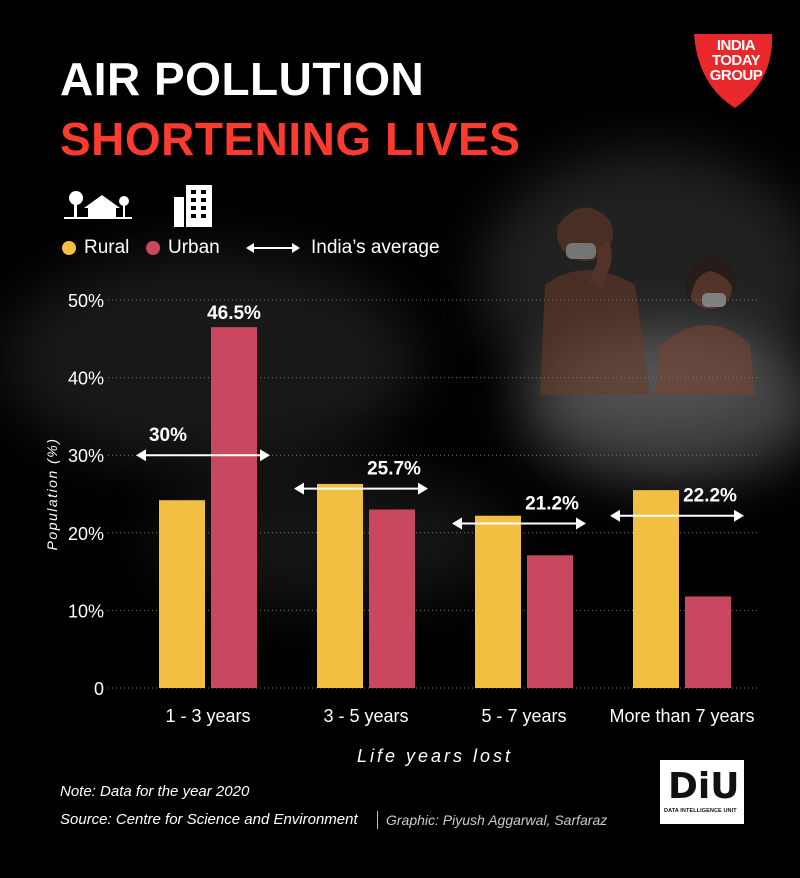 The width and height of the screenshot is (800, 878). I want to click on legend-rural-label: Rural, so click(107, 247).